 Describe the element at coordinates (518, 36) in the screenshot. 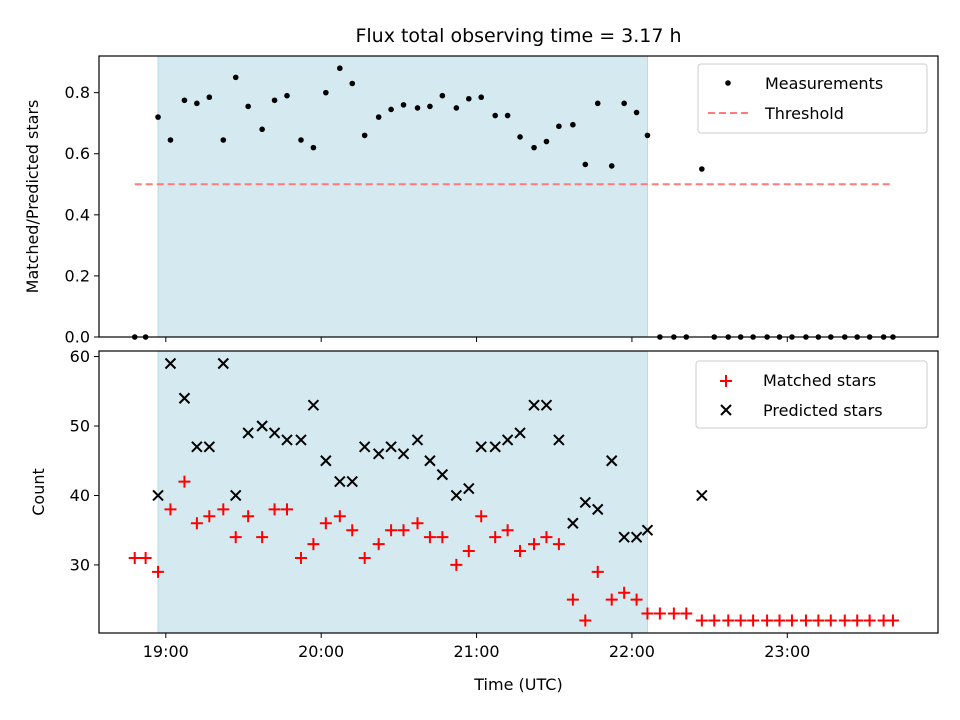

I see `chart-title: Flux total observing time = 3.17 h` at that location.